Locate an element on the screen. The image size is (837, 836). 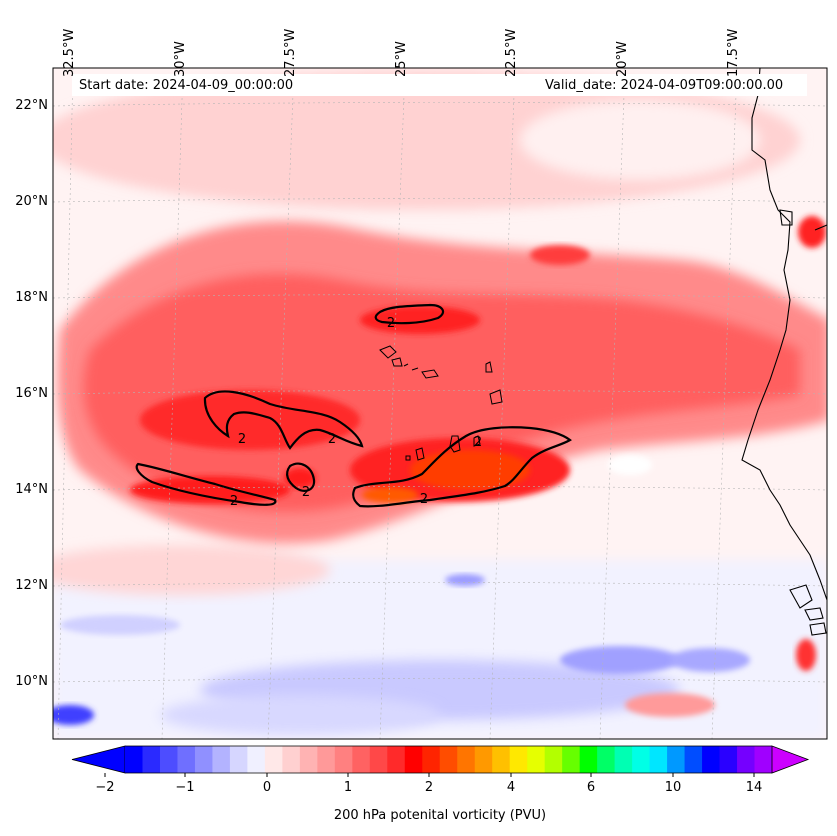
cape-verde-islands is located at coordinates (441, 403).